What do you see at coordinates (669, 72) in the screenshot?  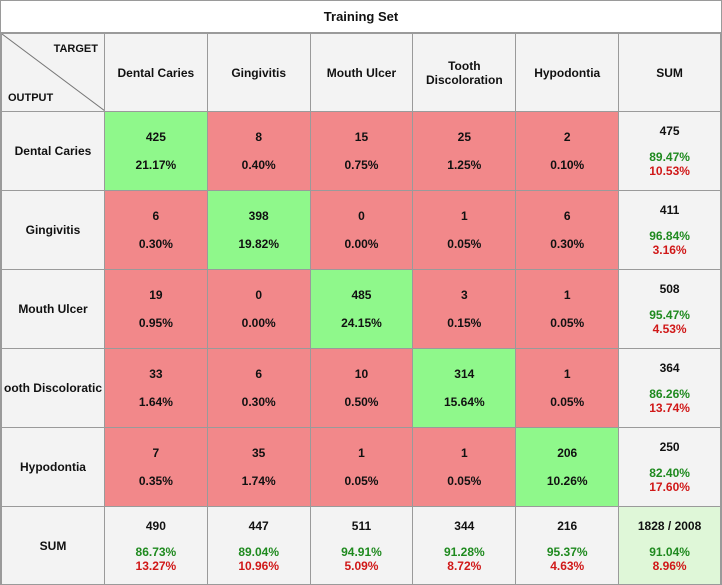 I see `col-header-sum: SUM` at bounding box center [669, 72].